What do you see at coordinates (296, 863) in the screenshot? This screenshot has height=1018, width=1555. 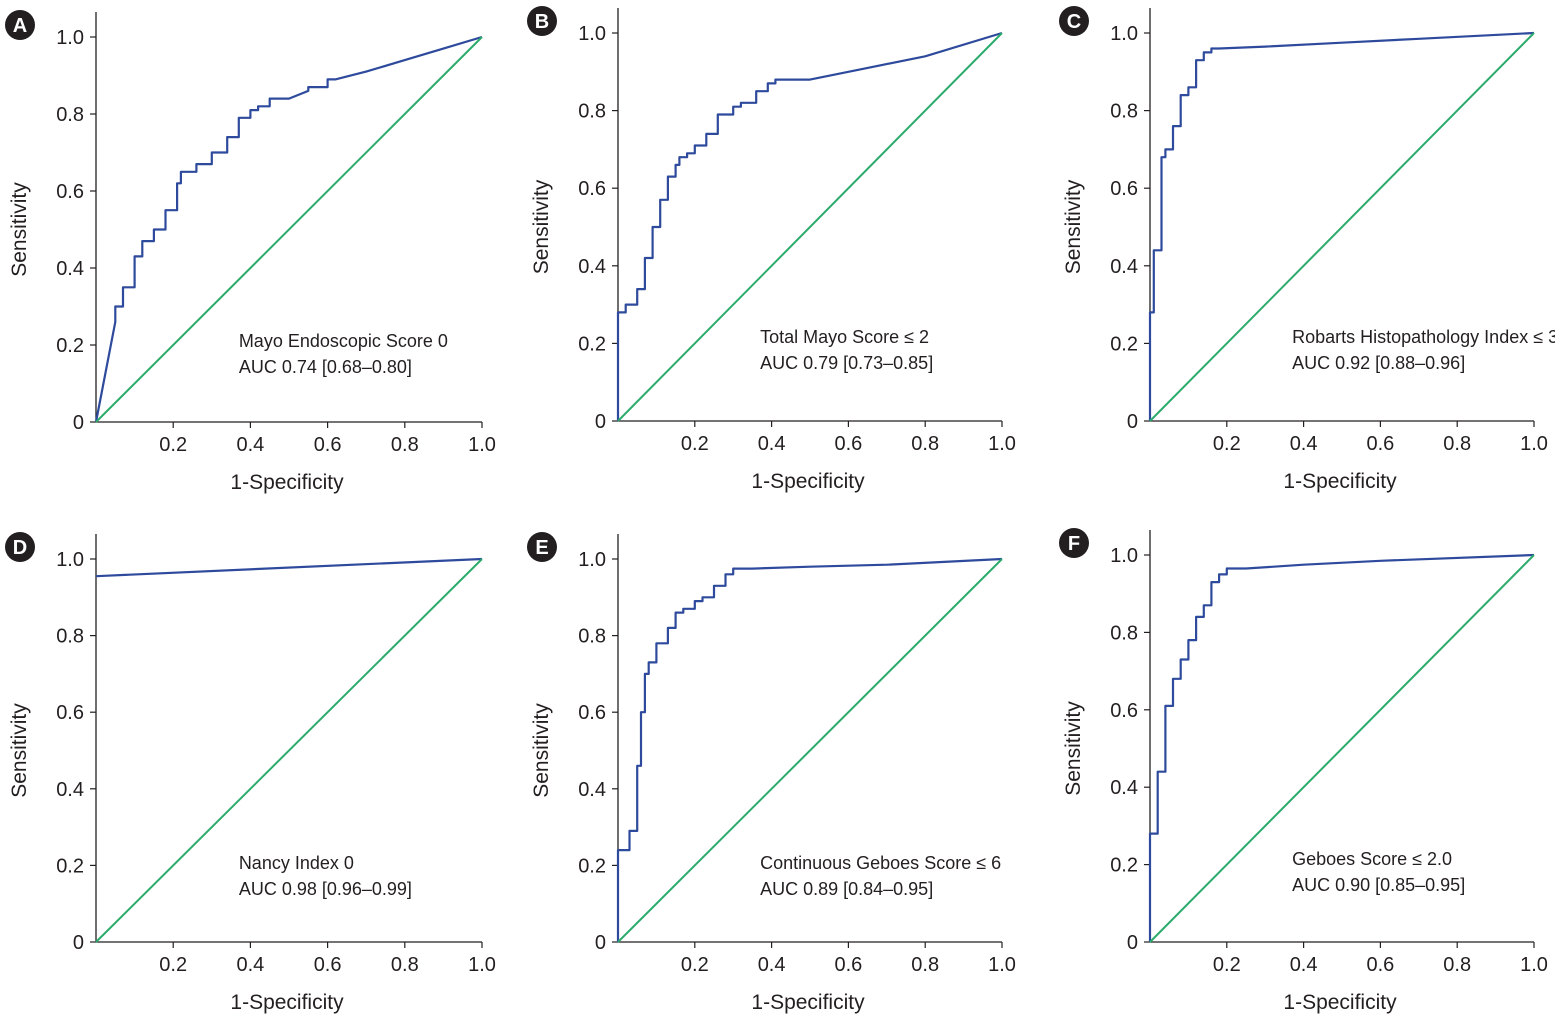 I see `annotation-title: Nancy Index 0` at bounding box center [296, 863].